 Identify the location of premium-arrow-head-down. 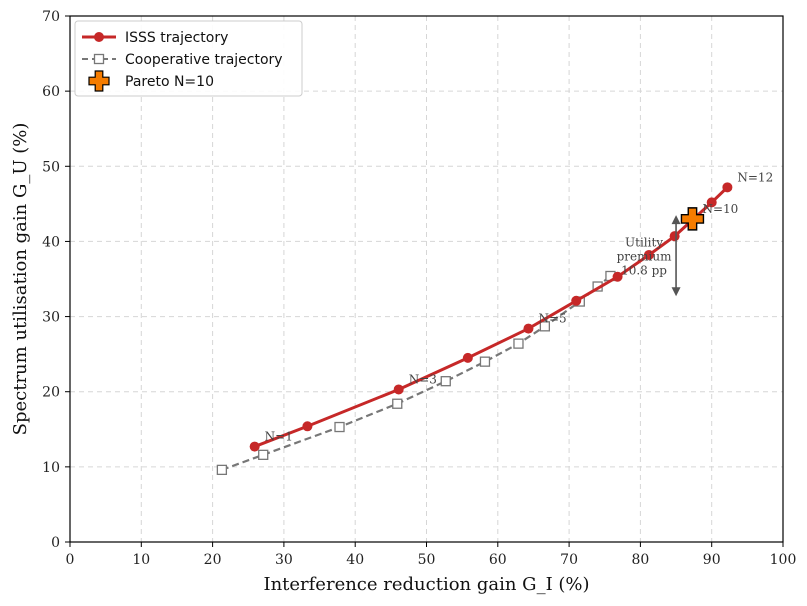
(676, 292).